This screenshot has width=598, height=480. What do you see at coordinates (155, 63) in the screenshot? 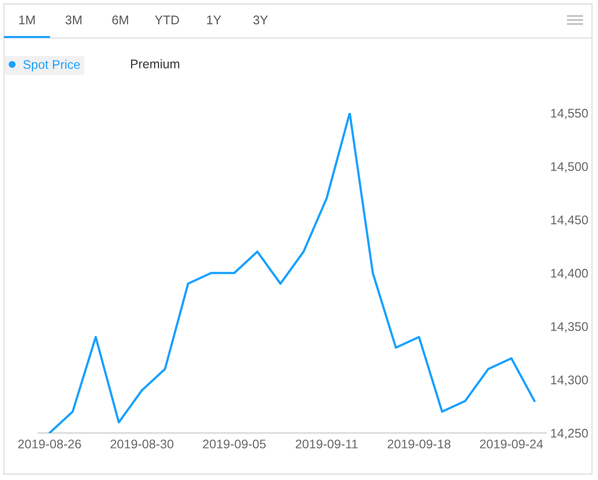
I see `text: Premium` at bounding box center [155, 63].